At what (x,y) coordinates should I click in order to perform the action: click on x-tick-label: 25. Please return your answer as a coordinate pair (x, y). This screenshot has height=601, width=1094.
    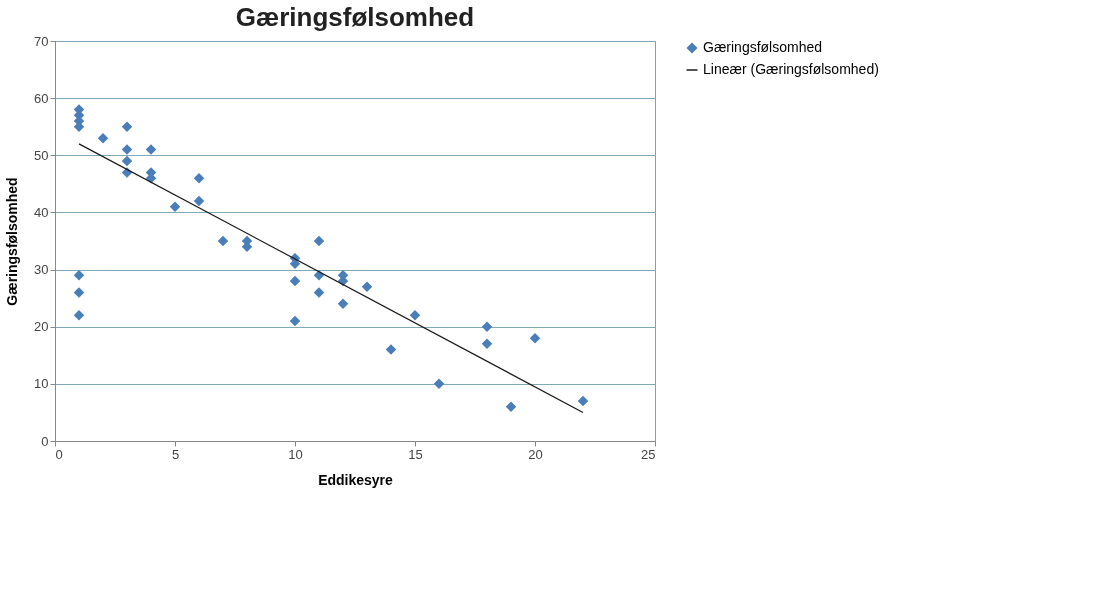
    Looking at the image, I should click on (648, 454).